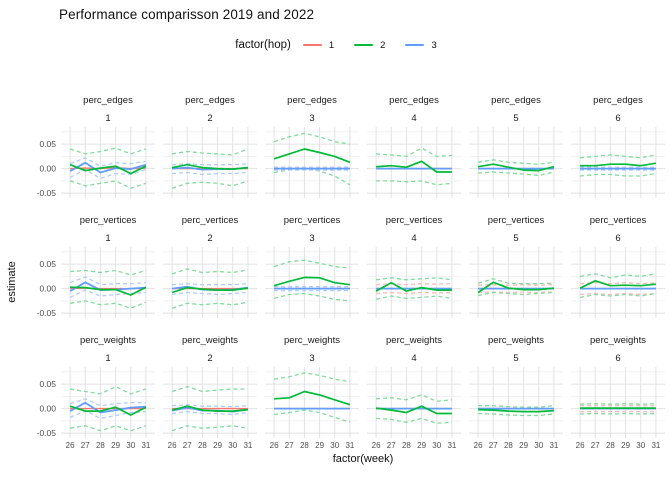 The image size is (672, 480). I want to click on legend-items: 1 2 3, so click(369, 45).